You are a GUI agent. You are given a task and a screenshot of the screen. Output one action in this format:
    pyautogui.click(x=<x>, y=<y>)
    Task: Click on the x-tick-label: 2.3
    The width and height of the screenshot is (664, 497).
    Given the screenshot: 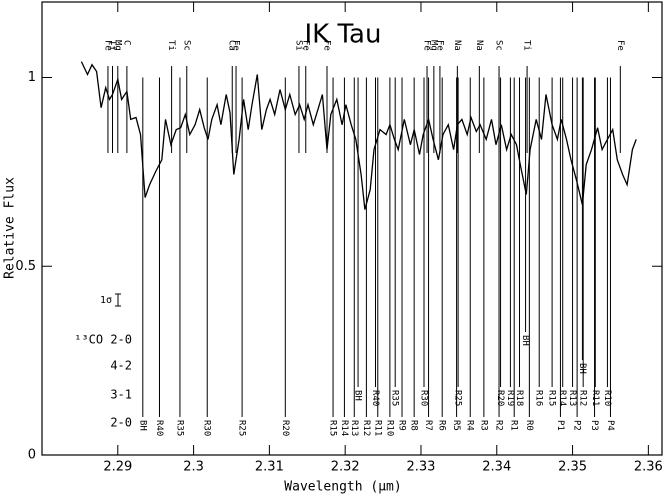 What is the action you would take?
    pyautogui.click(x=193, y=467)
    